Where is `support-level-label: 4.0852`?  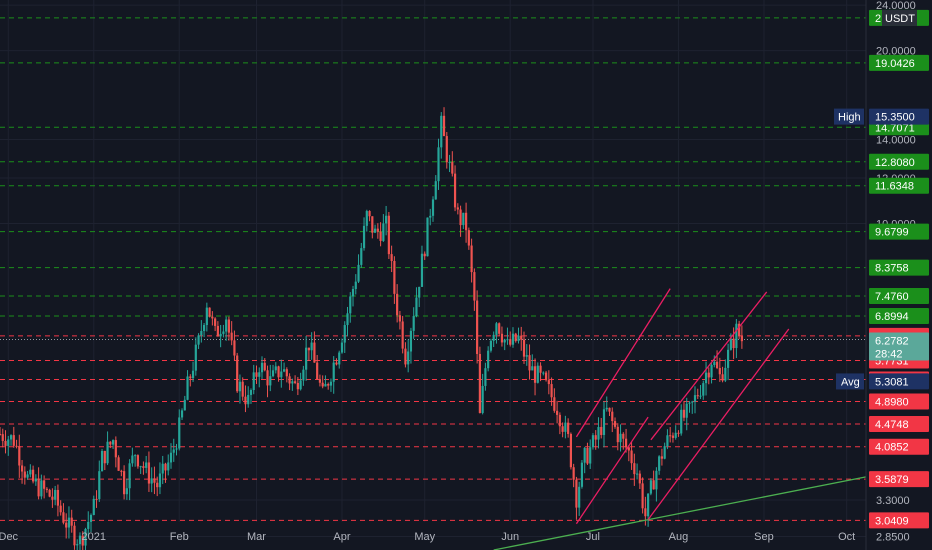
support-level-label: 4.0852 is located at coordinates (899, 446).